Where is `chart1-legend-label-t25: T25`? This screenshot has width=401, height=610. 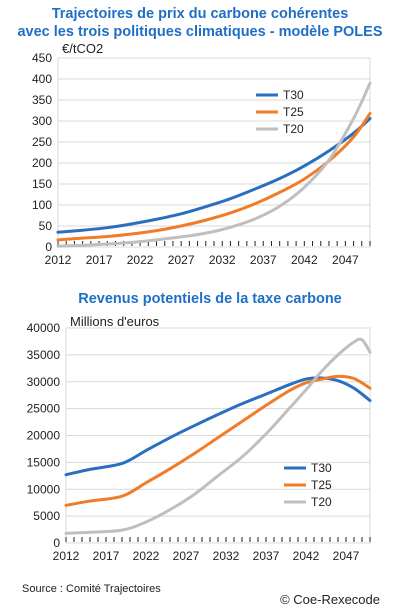
chart1-legend-label-t25: T25 is located at coordinates (293, 112).